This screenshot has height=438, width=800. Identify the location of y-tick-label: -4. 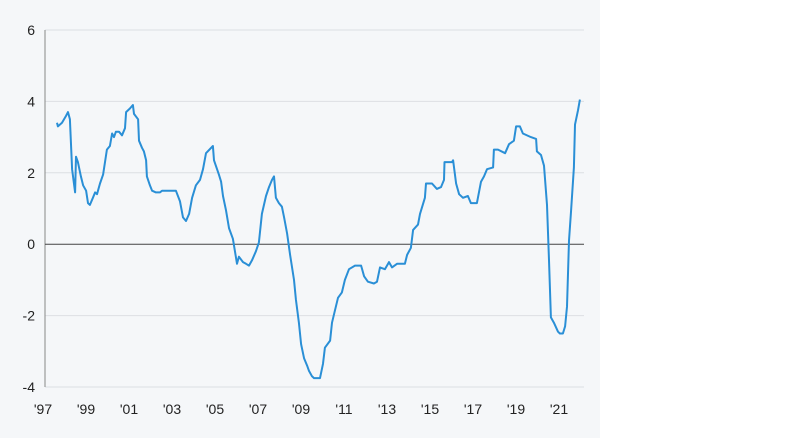
(29, 387).